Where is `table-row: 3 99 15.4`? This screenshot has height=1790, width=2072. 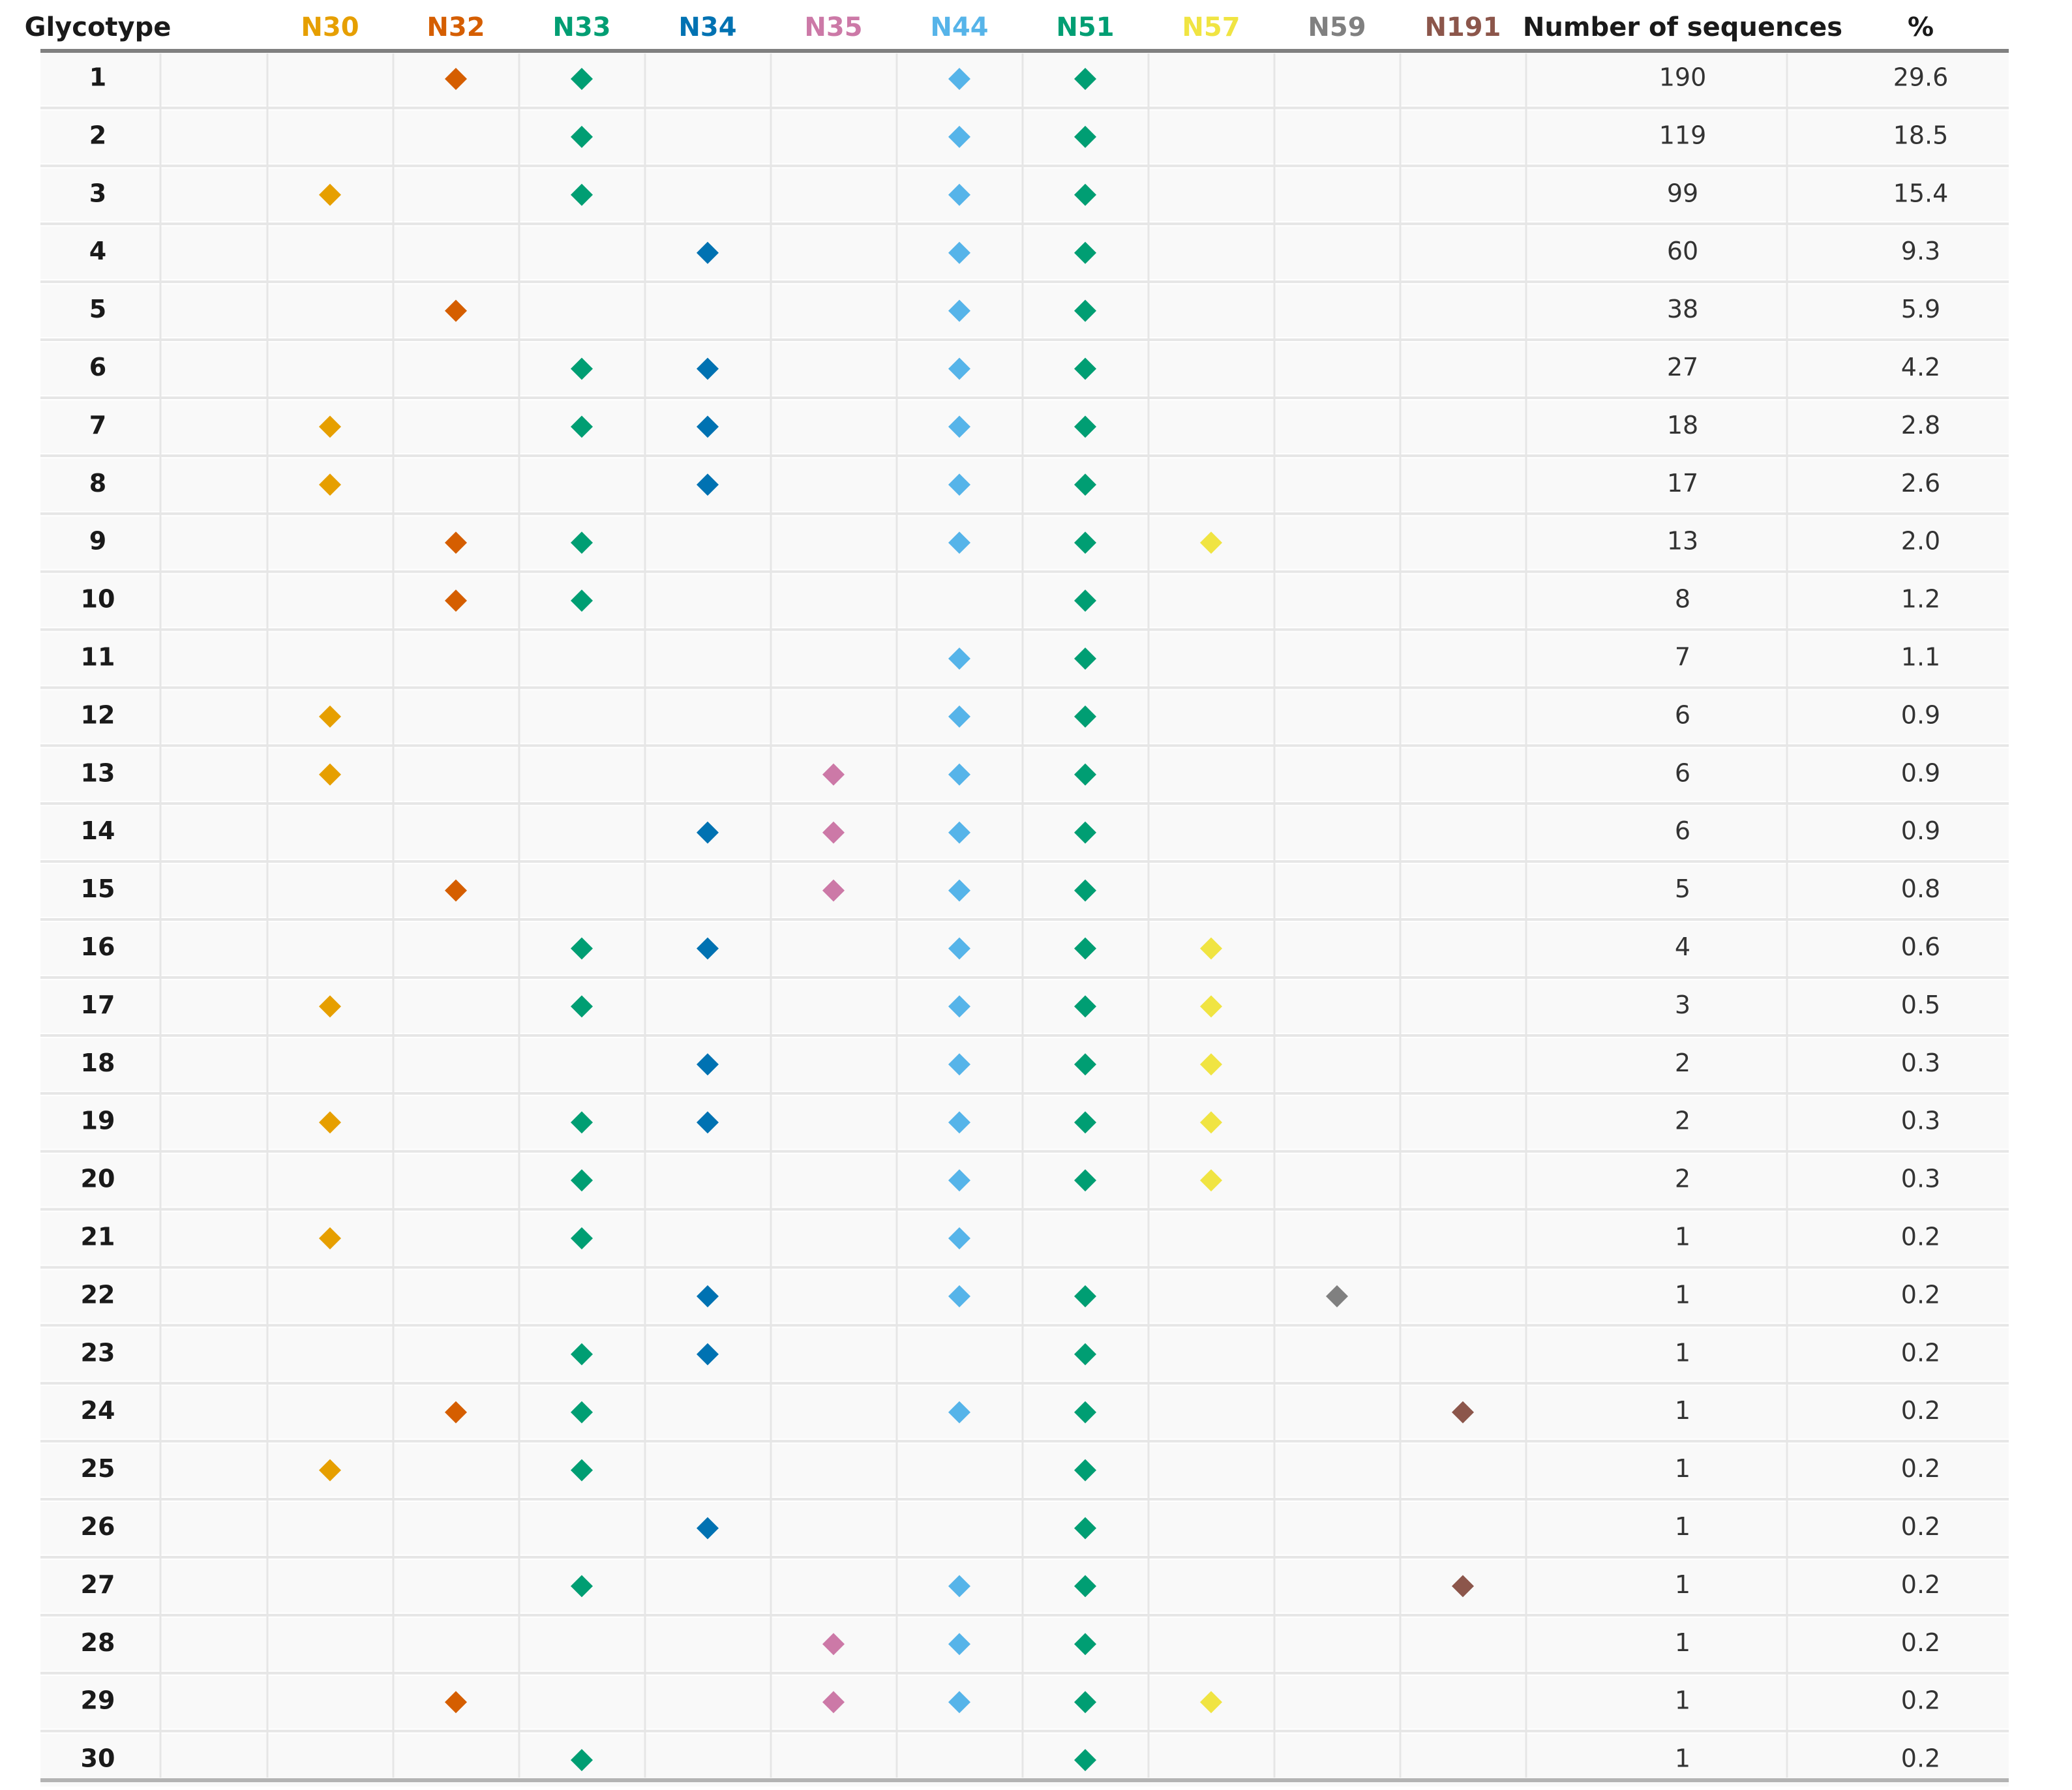 table-row: 3 99 15.4 is located at coordinates (1019, 193).